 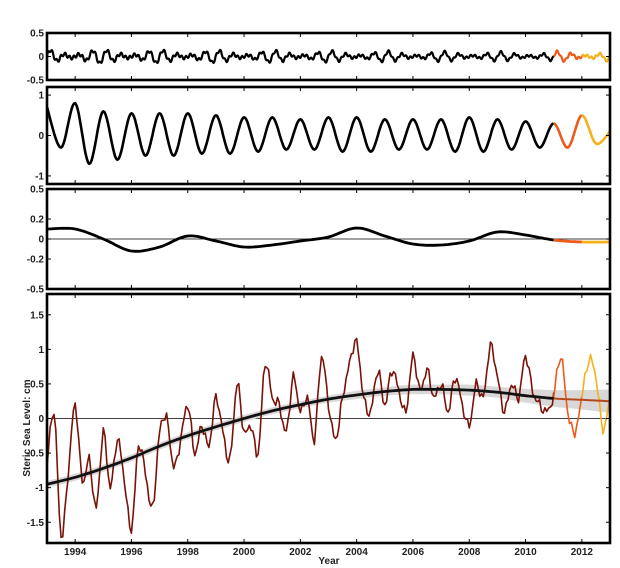 I want to click on x-tick-label: 2000, so click(x=244, y=552).